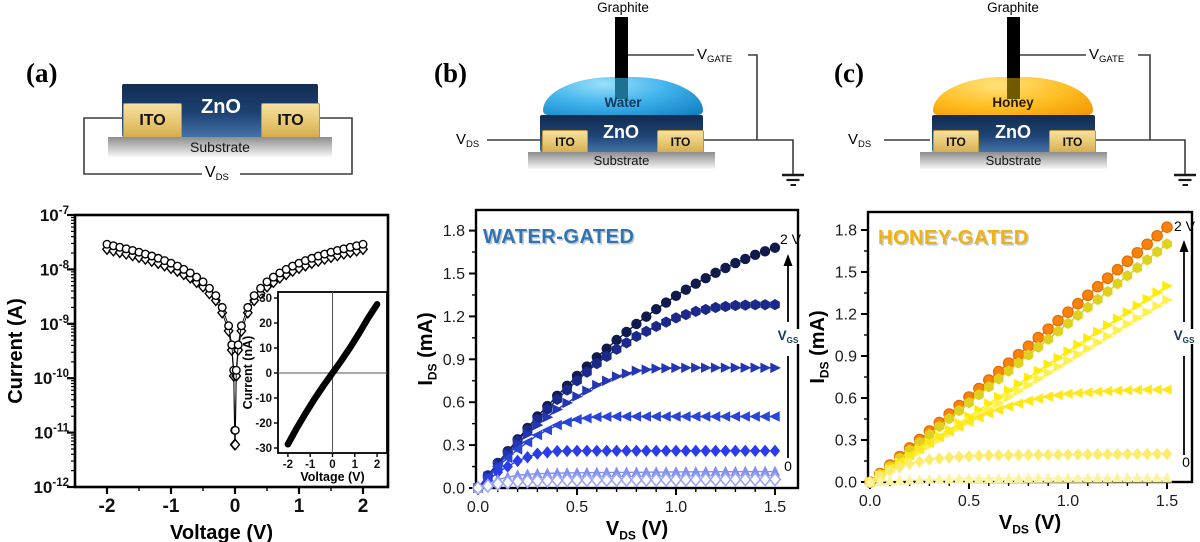 The height and width of the screenshot is (542, 1200). I want to click on svg-text: 10, so click(265, 349).